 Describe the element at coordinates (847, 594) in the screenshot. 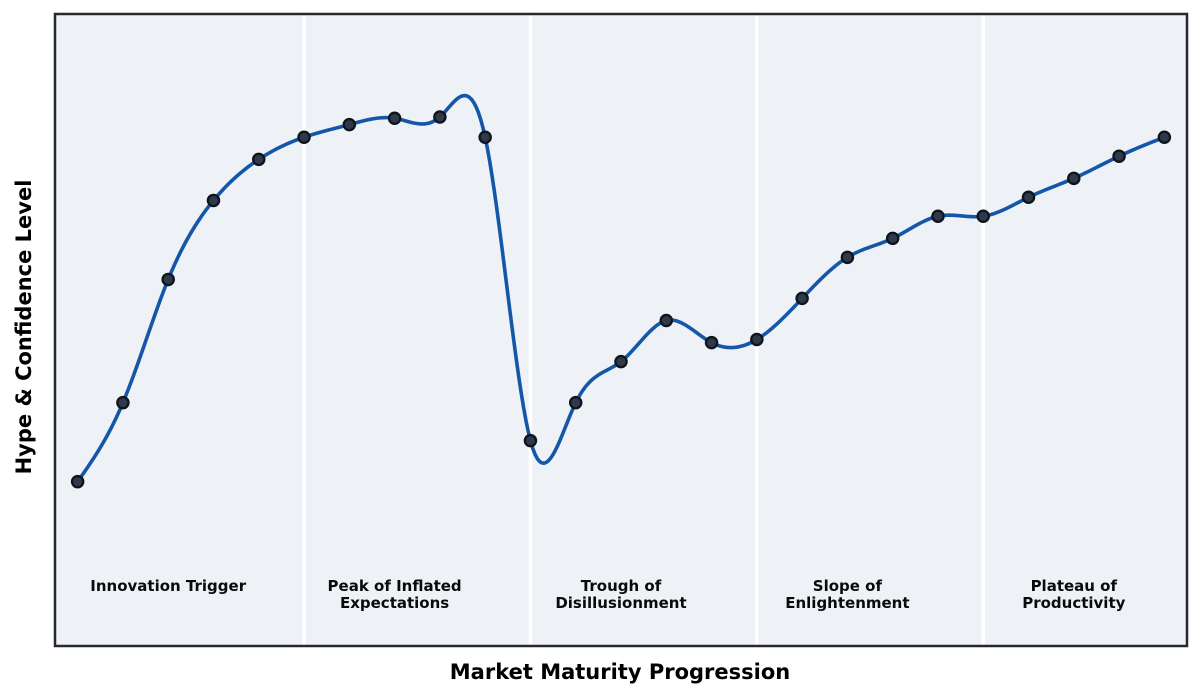

I see `phase-label-4: Slope of Enlightenment` at that location.